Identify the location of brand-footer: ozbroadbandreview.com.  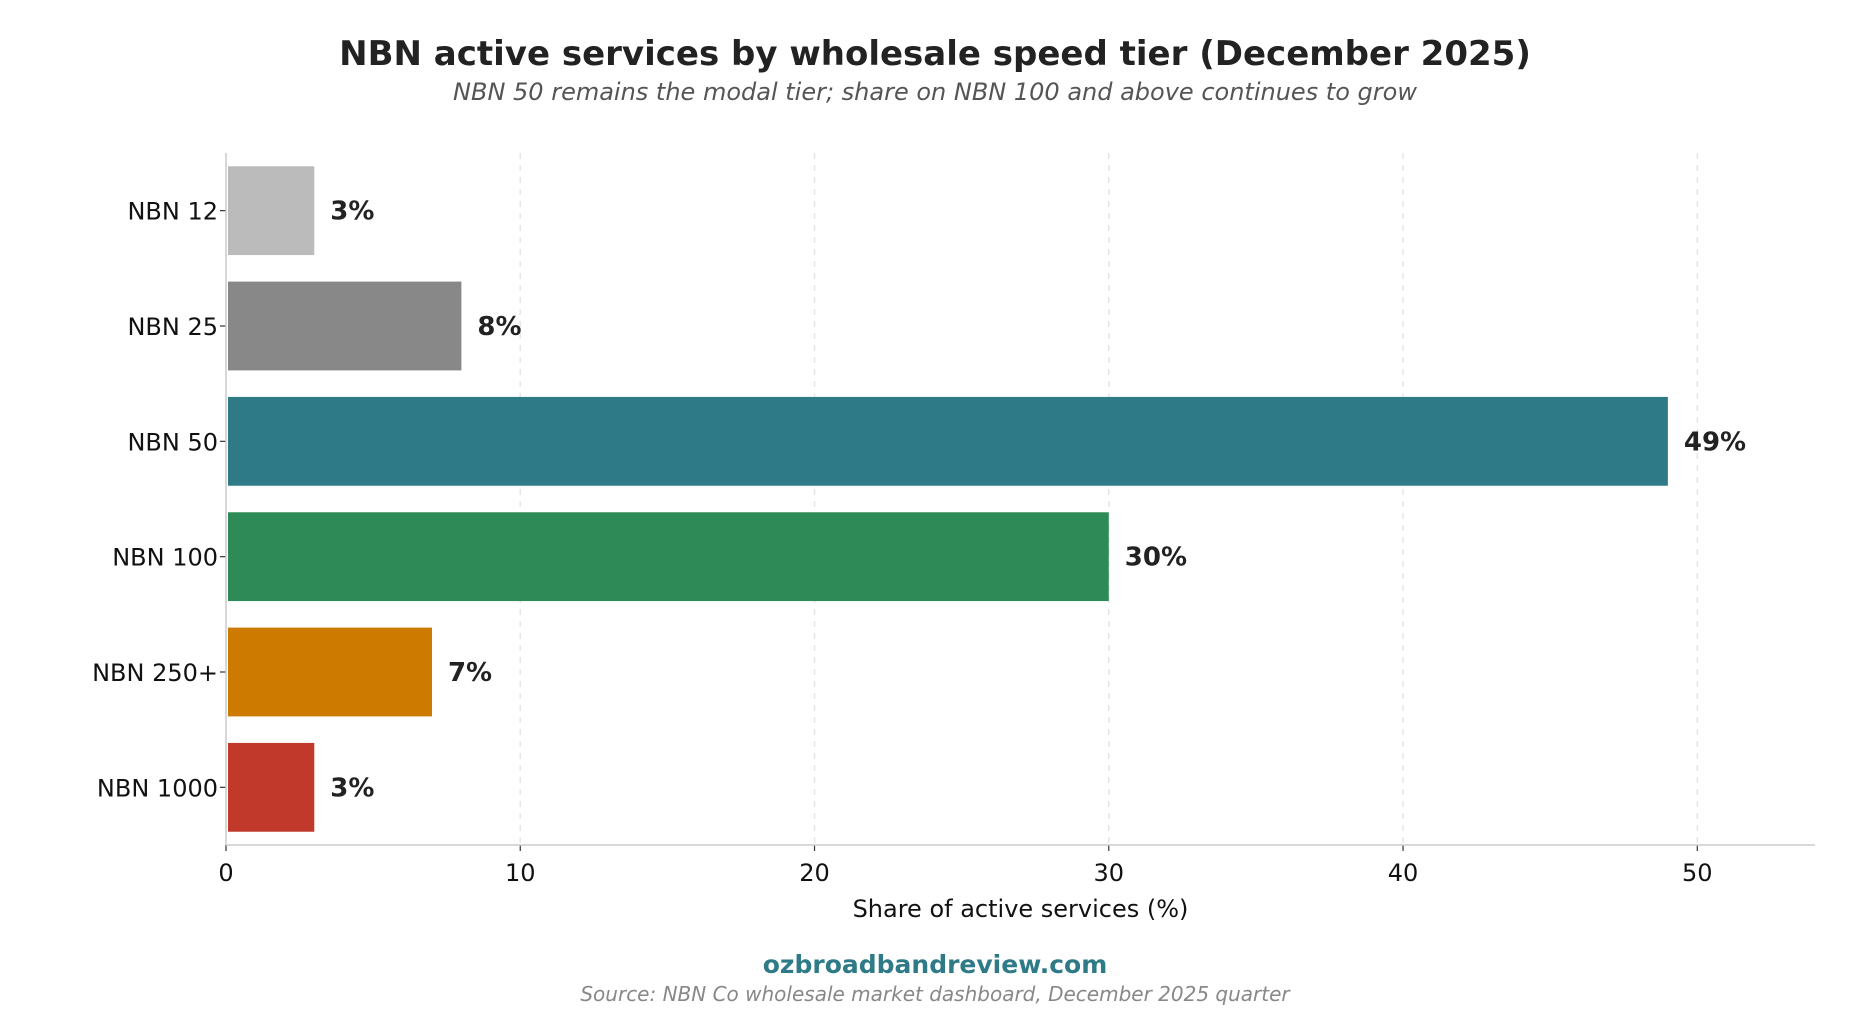
(935, 964).